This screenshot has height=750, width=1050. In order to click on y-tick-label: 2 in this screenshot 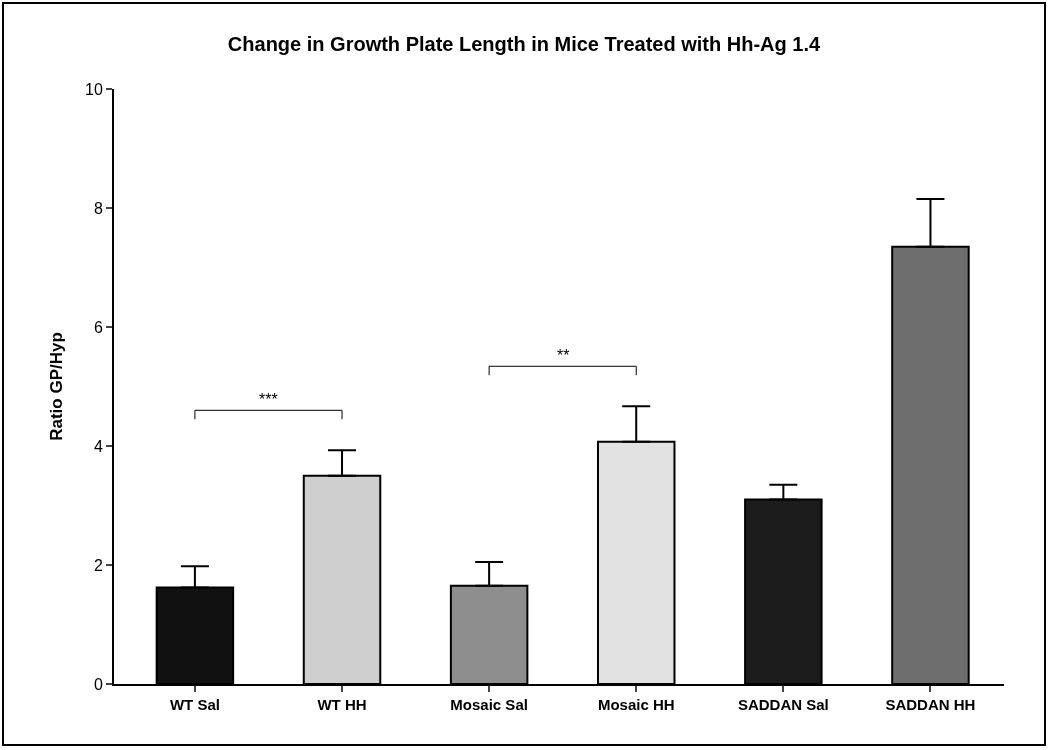, I will do `click(98, 565)`.